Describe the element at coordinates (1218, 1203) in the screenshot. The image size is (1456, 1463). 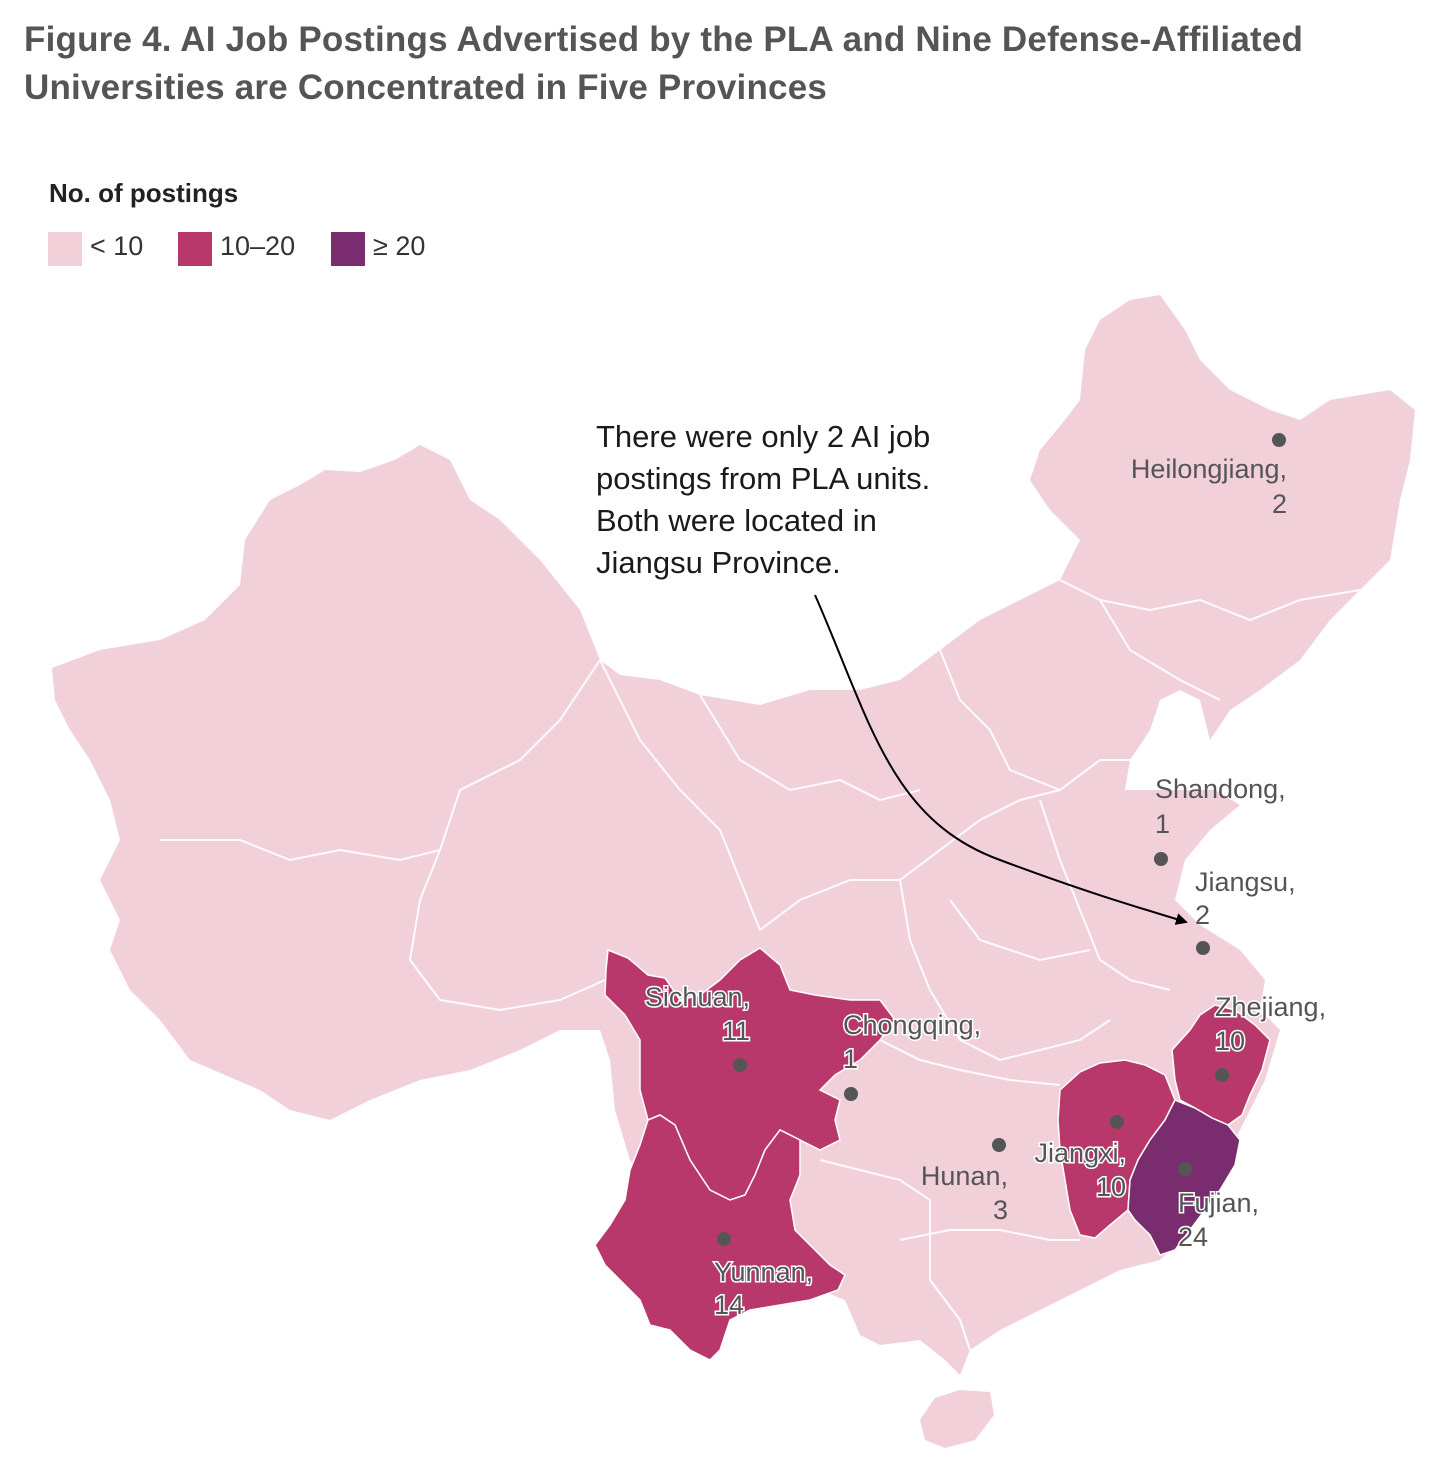
I see `label-fujian-name: Fujian,` at that location.